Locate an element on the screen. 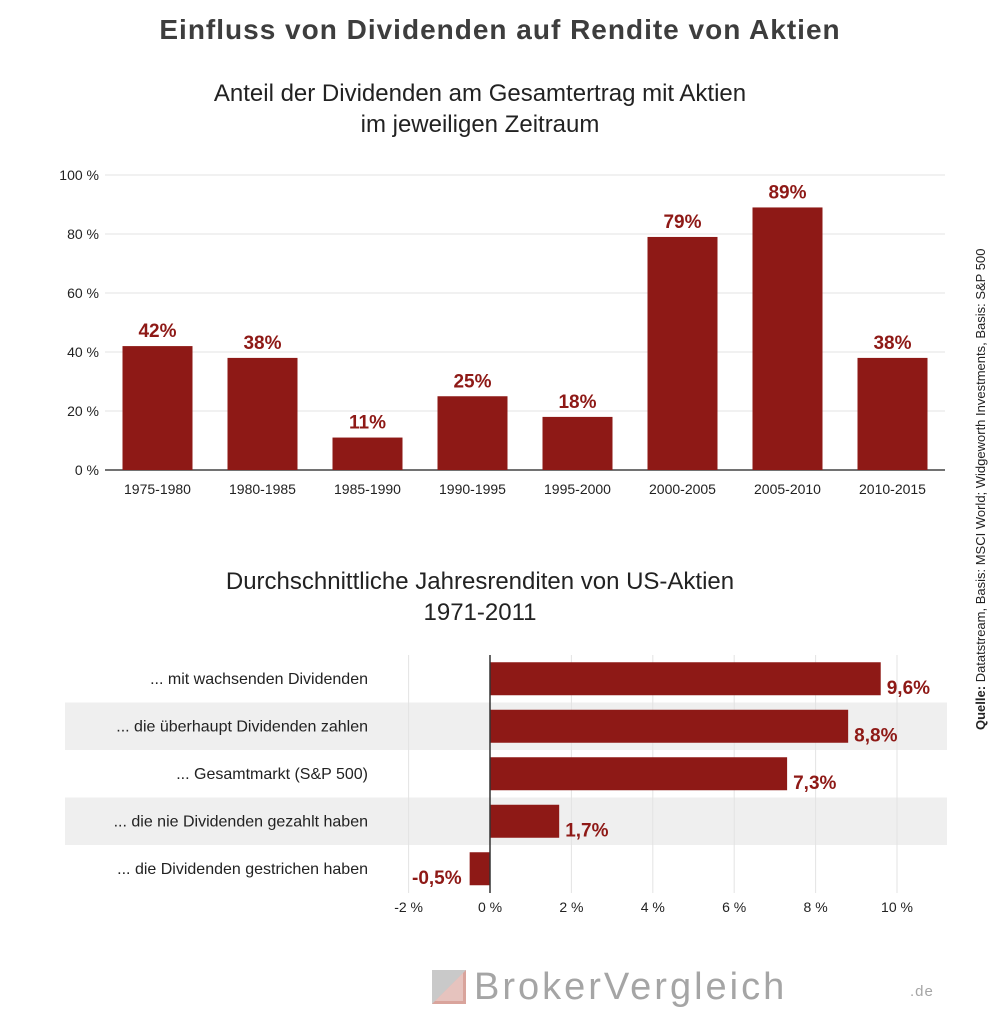  y-tick-label: 60 % is located at coordinates (83, 293).